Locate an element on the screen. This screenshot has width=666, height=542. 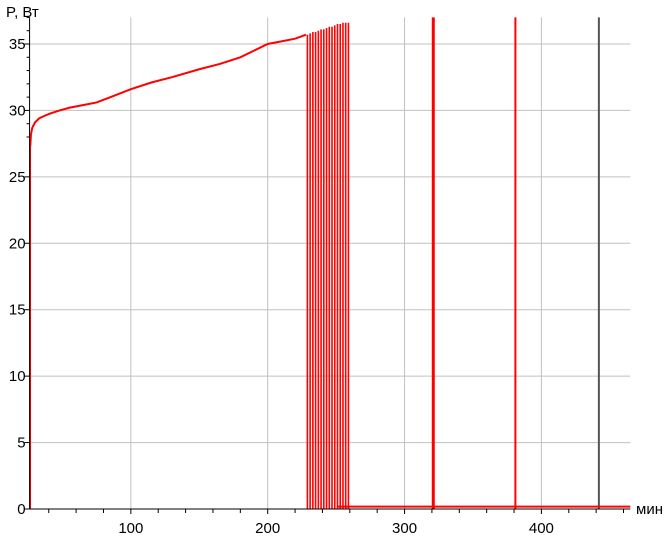
y-tick-label: 35 is located at coordinates (17, 44).